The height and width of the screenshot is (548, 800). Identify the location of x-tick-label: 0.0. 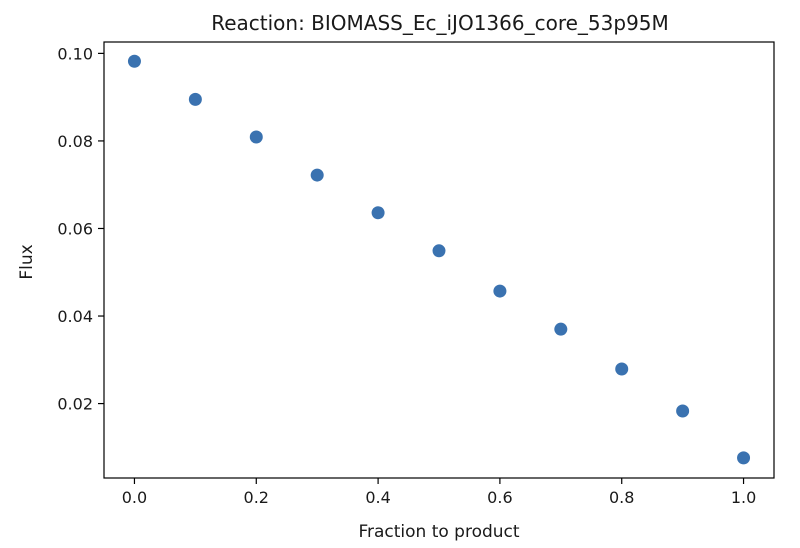
(134, 497).